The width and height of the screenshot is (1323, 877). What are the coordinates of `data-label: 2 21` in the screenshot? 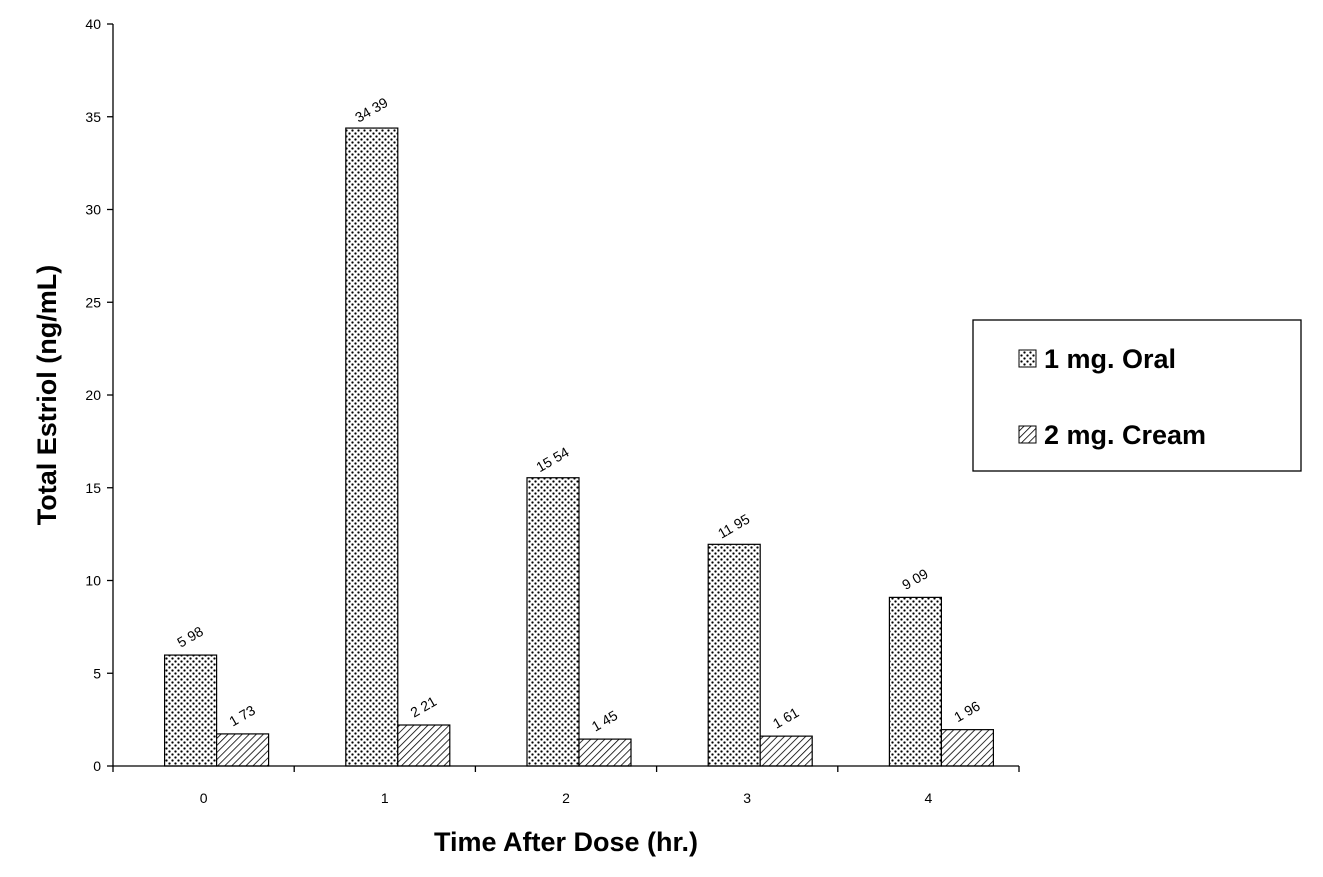 It's located at (424, 707).